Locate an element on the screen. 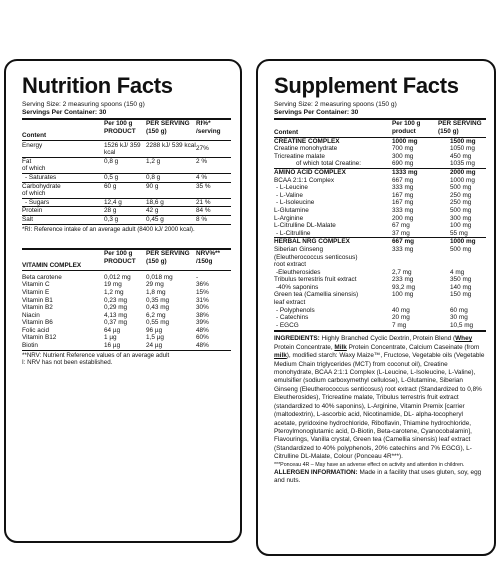  supplement-cell-serving: 30 mg is located at coordinates (459, 318).